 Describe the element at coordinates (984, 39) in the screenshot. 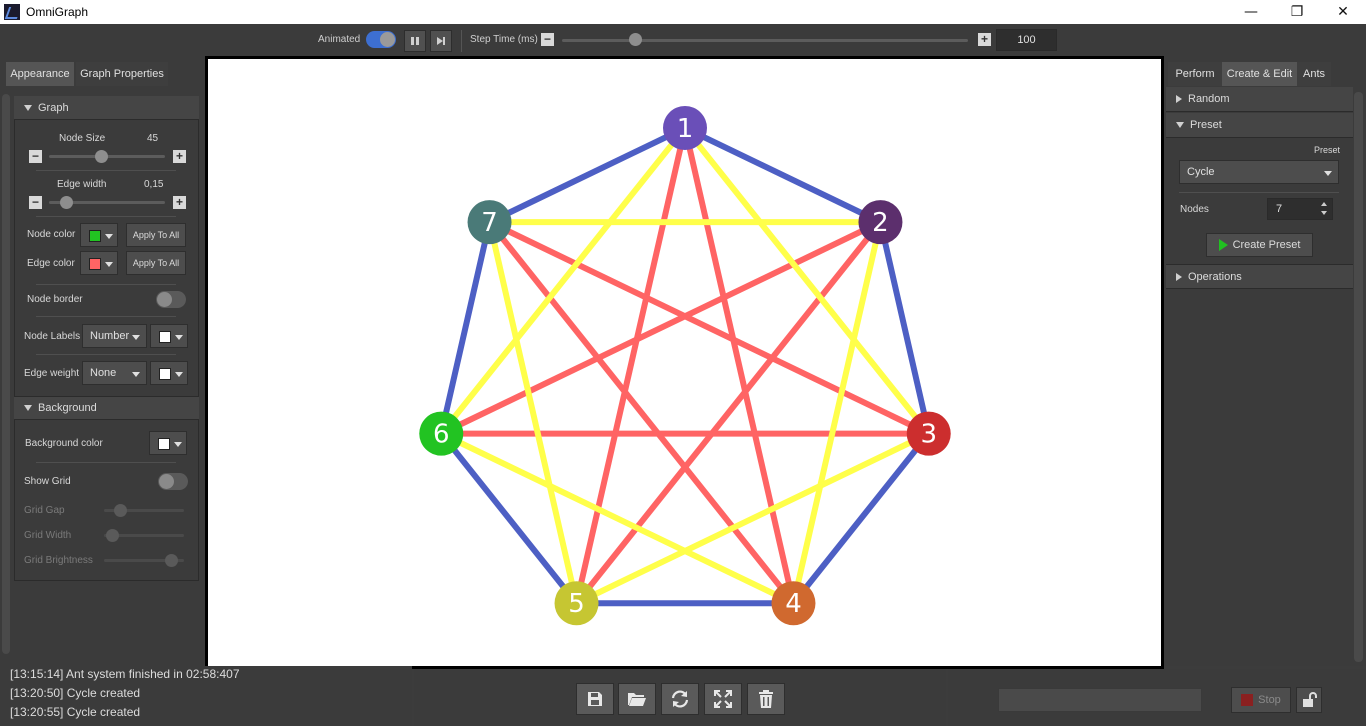

I see `step-time-plus-button: +` at that location.